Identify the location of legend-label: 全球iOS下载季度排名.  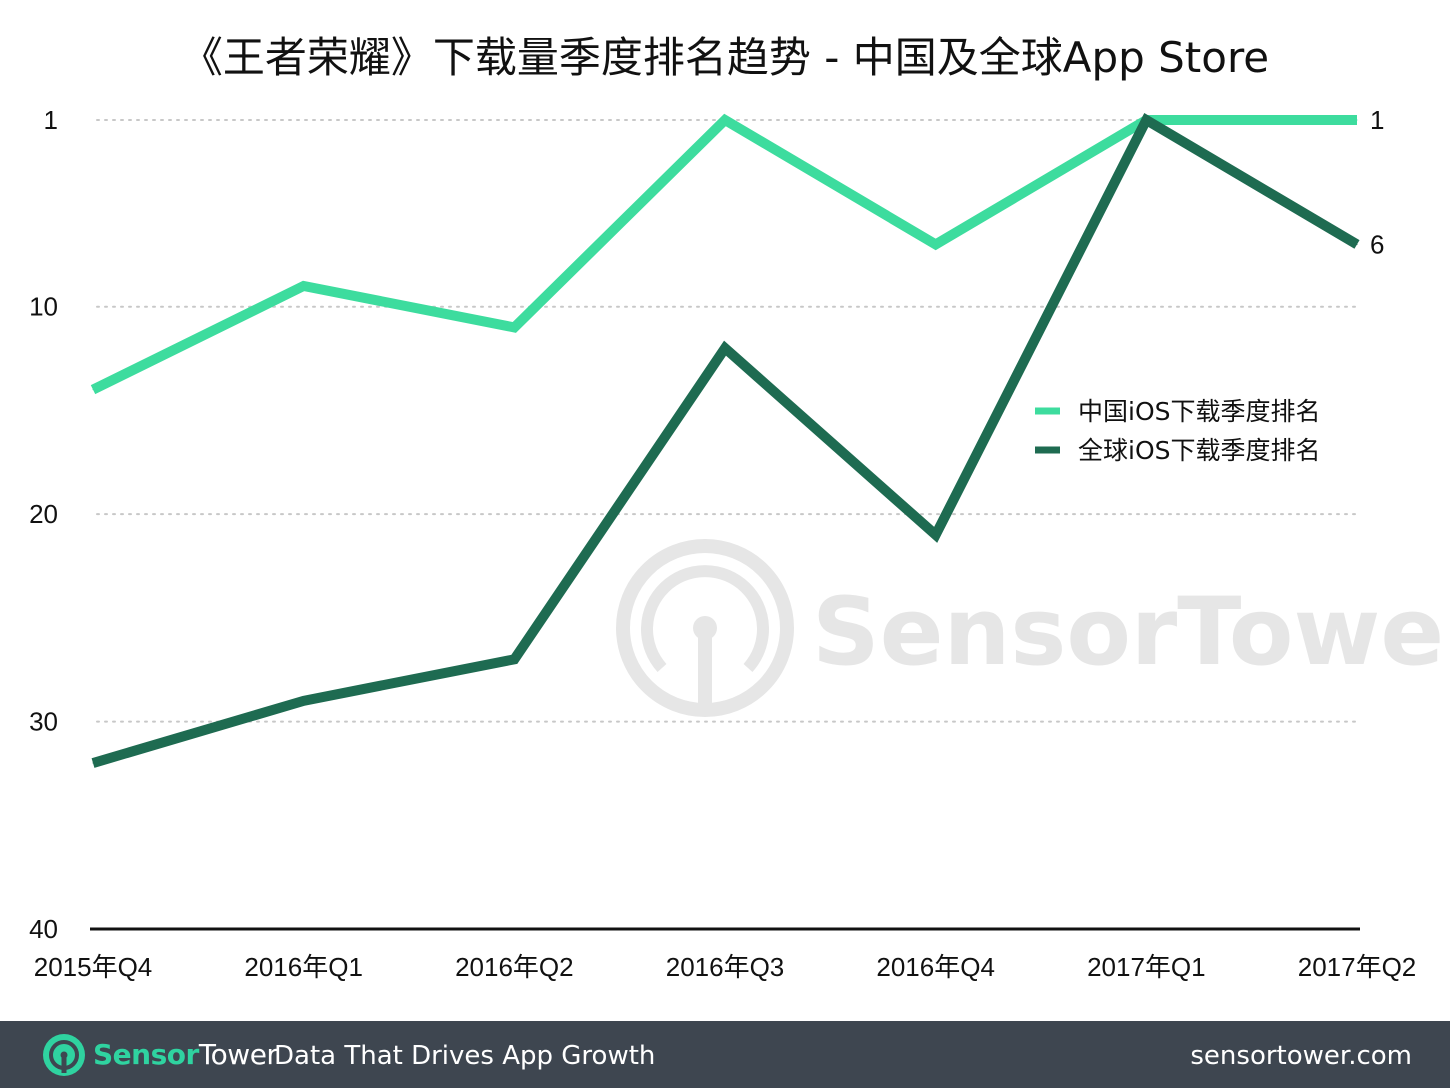
(1199, 450).